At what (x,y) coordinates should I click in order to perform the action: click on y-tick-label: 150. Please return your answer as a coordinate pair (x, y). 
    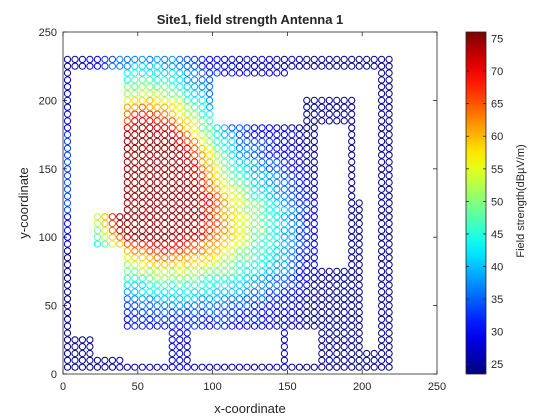
    Looking at the image, I should click on (48, 170).